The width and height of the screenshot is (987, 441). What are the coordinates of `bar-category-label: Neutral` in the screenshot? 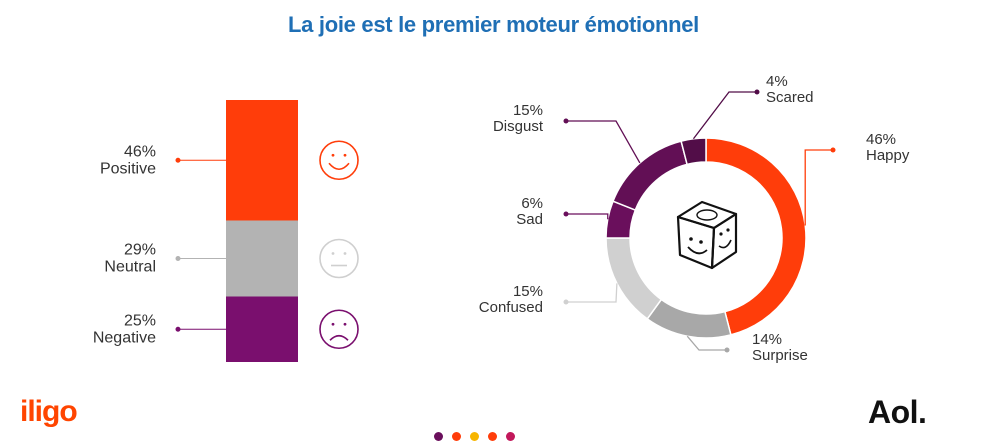 It's located at (130, 267).